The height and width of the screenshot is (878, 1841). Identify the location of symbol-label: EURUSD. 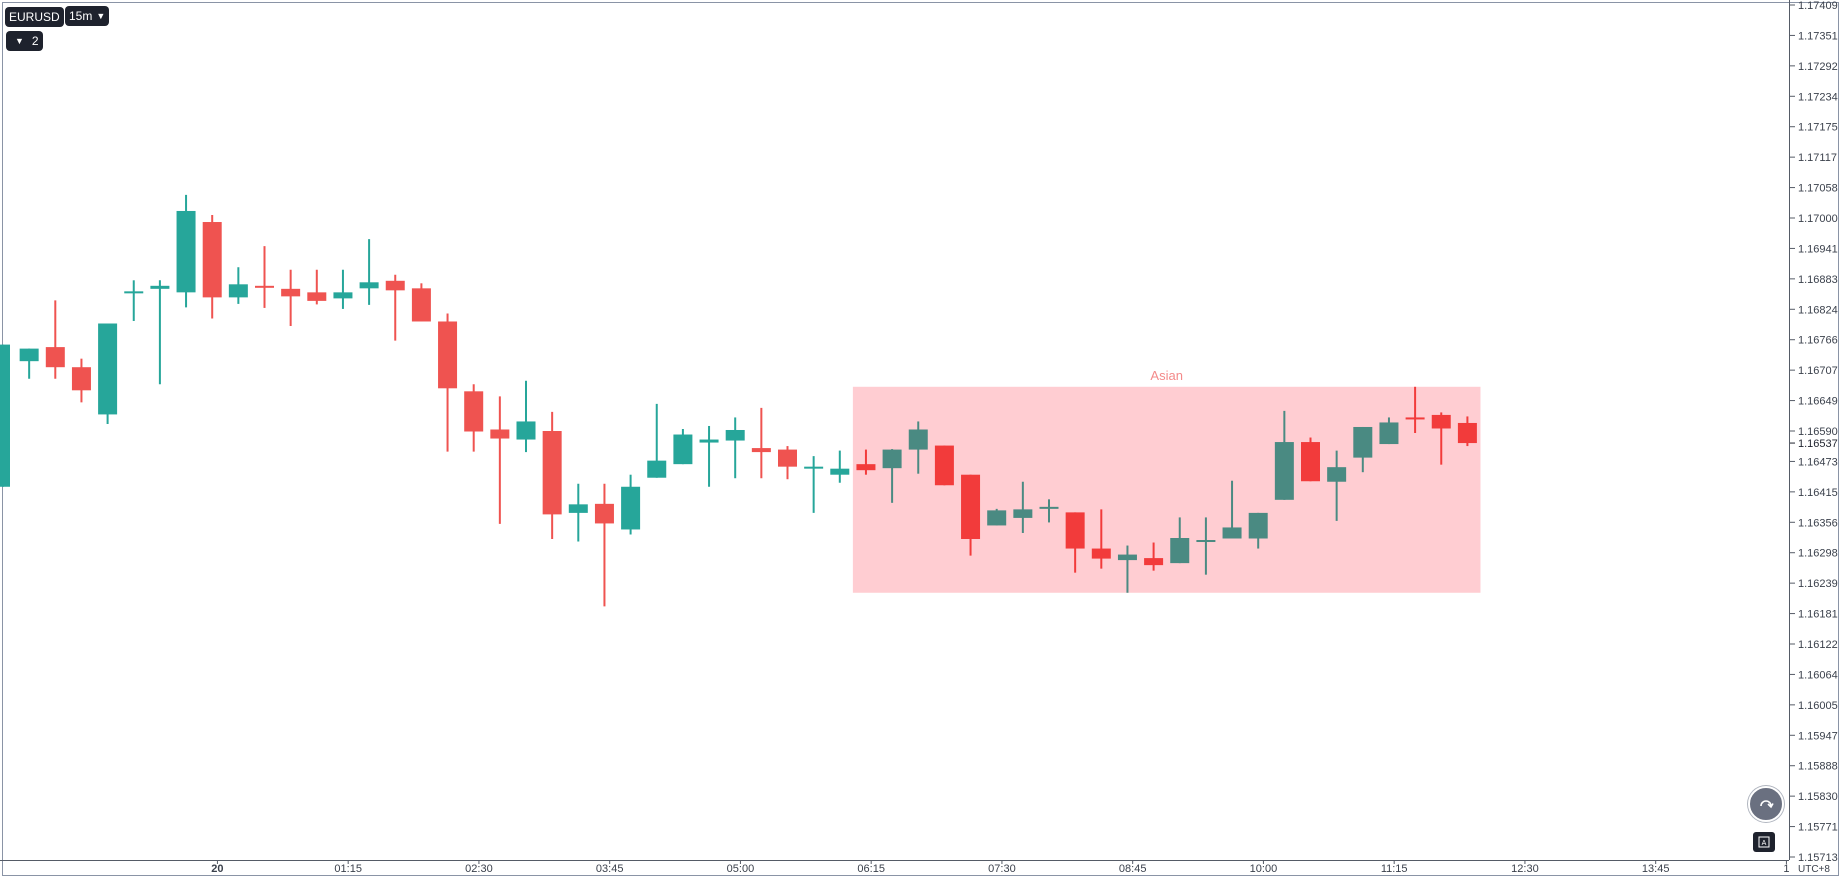
(34, 17).